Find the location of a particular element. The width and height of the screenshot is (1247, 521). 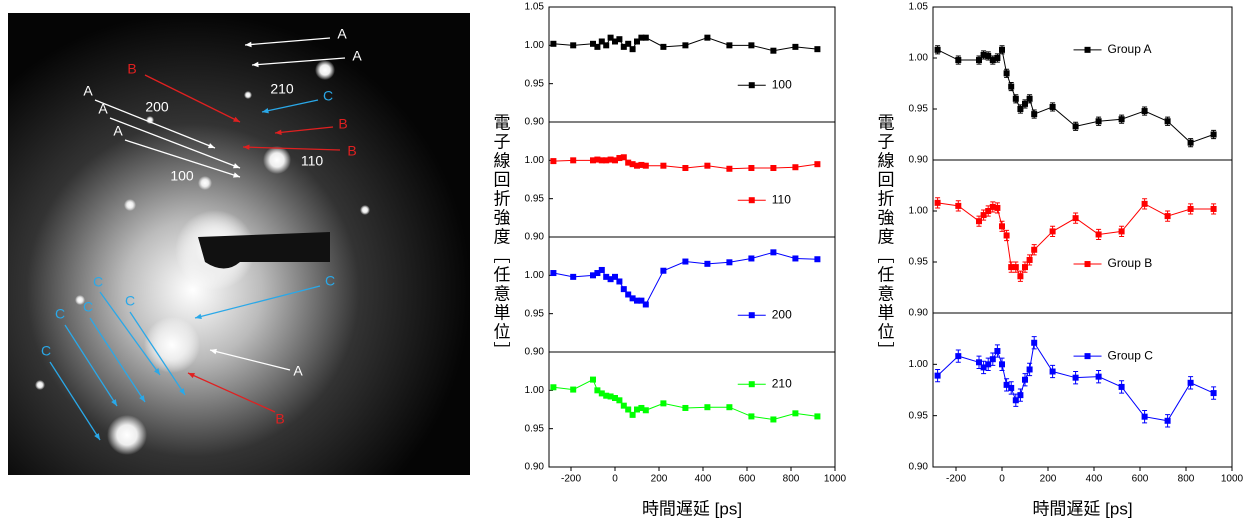

x-tick-label: 800 is located at coordinates (791, 479).